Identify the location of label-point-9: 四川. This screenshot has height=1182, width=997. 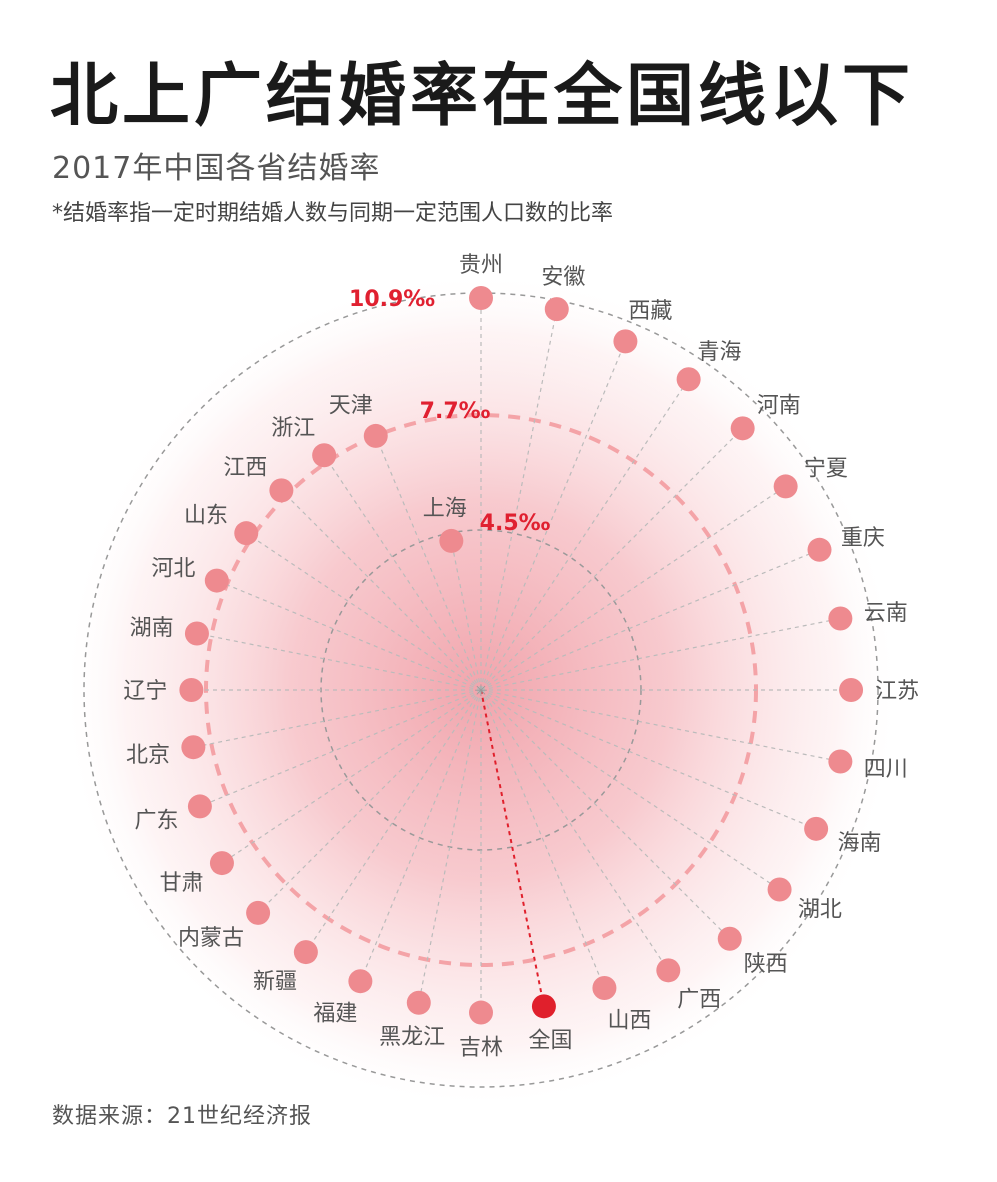
(886, 769).